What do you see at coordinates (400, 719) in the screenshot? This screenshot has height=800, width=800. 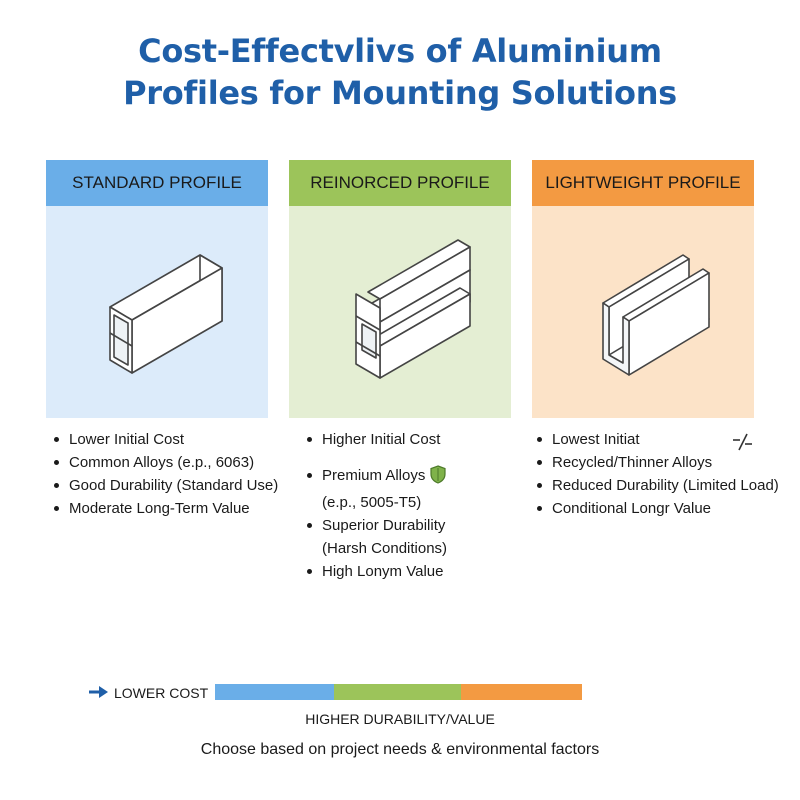 I see `higher-durability-label: HIGHER DURABILITY/VALUE` at bounding box center [400, 719].